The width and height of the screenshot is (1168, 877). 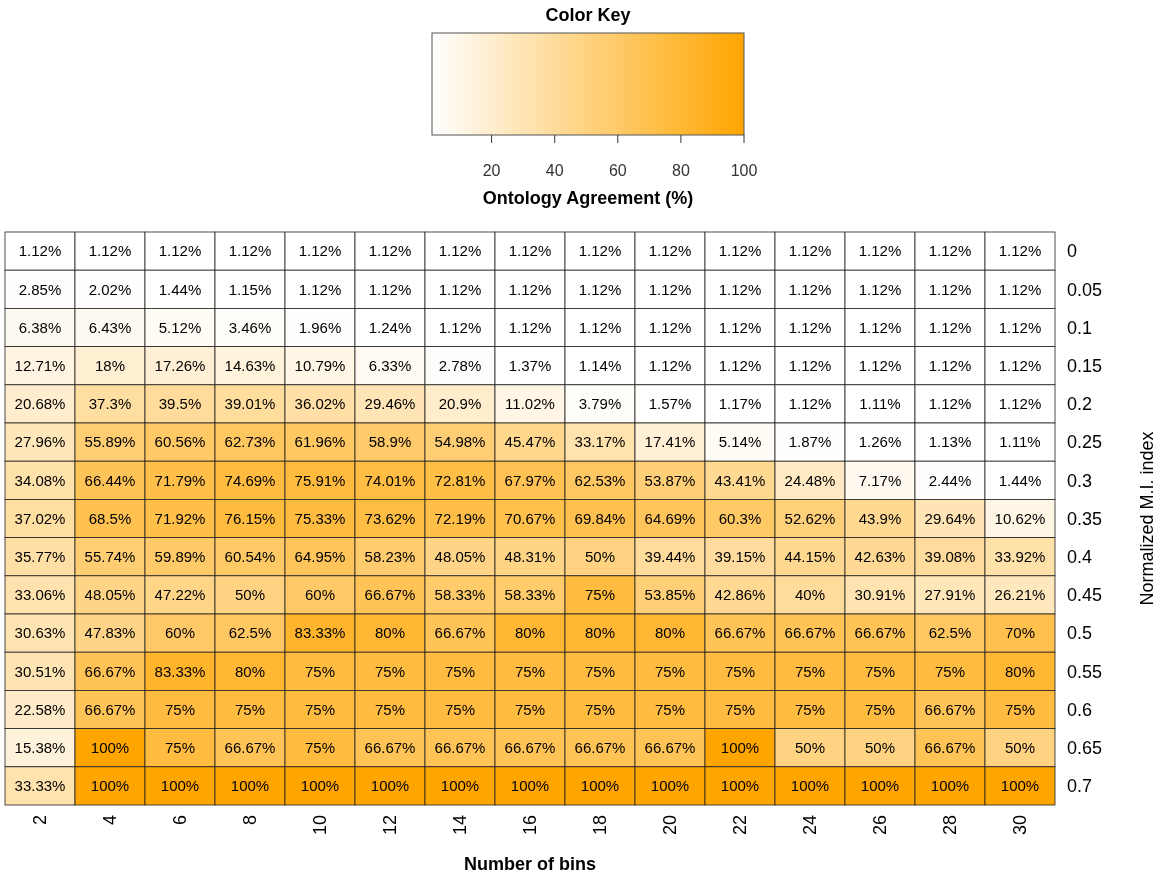 What do you see at coordinates (320, 327) in the screenshot?
I see `data-label: 1.96%` at bounding box center [320, 327].